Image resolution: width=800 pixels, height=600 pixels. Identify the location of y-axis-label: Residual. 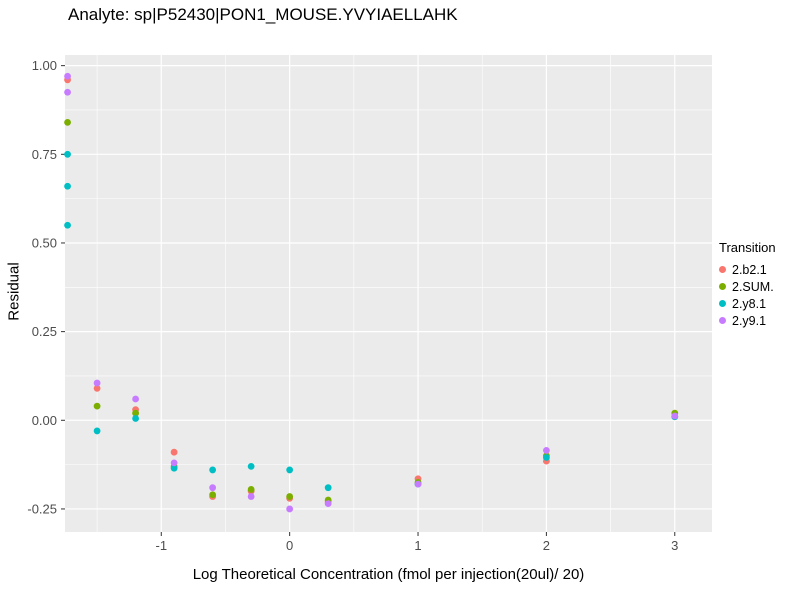
(14, 291).